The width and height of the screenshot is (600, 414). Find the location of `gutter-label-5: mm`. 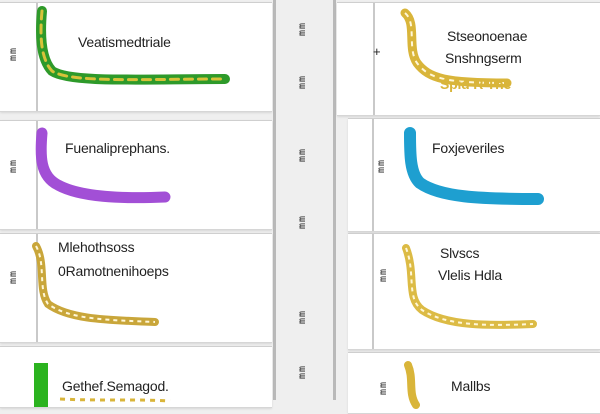

gutter-label-5: mm is located at coordinates (302, 317).